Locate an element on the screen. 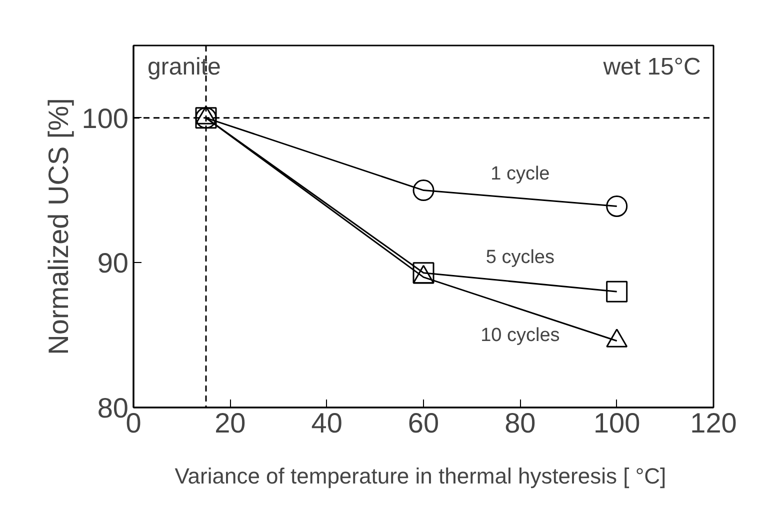 This screenshot has width=779, height=512. x-tick-label: 120 is located at coordinates (713, 423).